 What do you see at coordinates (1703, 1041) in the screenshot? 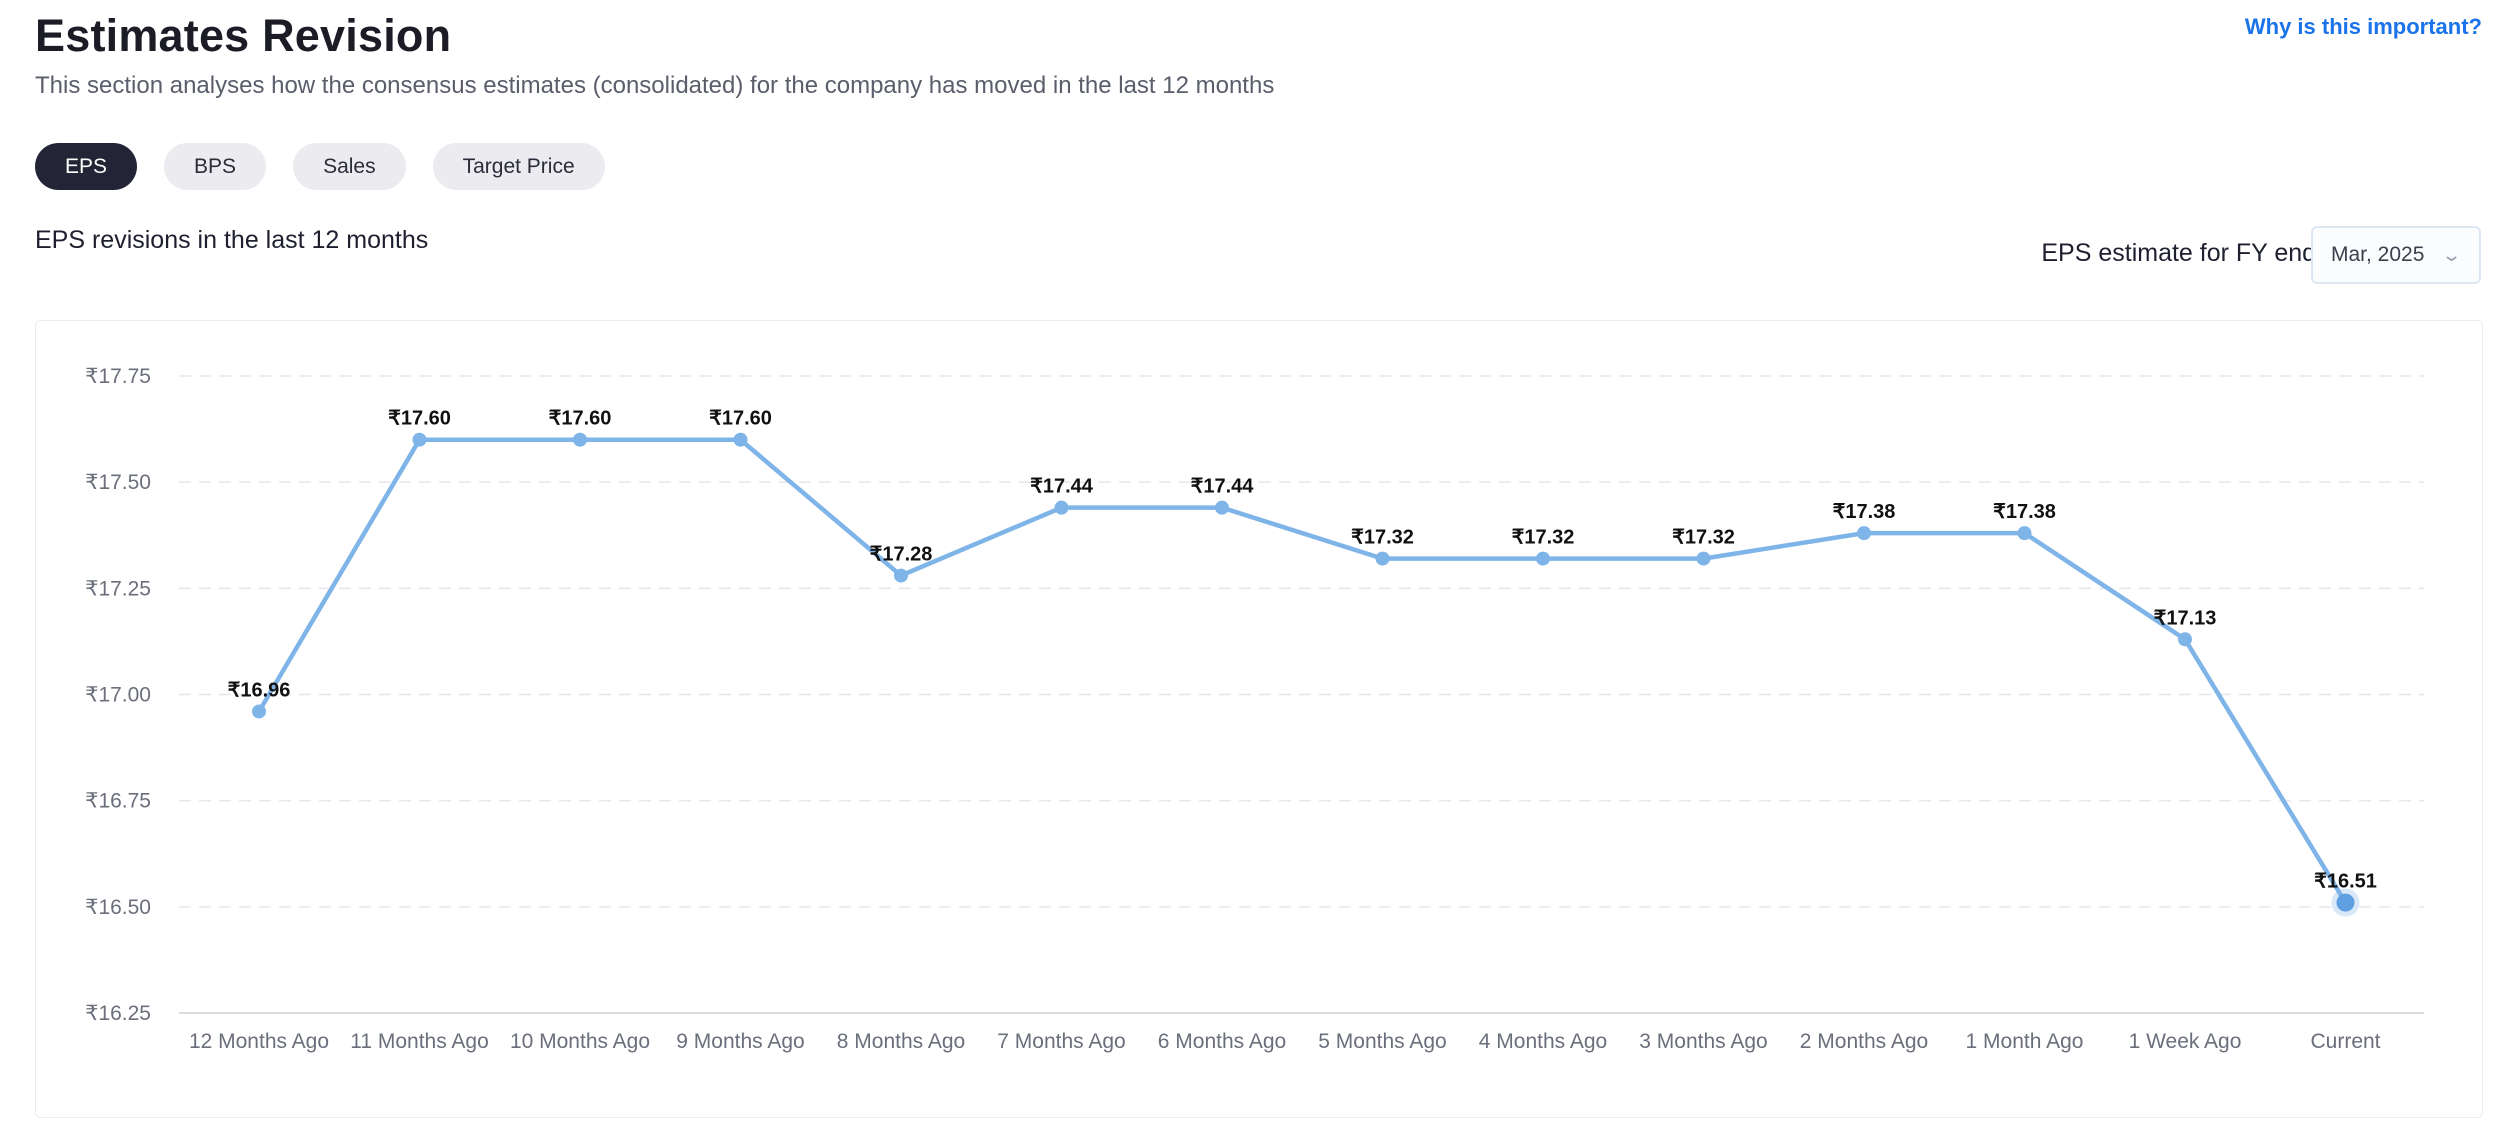
I see `x-tick-label: 3 Months Ago` at bounding box center [1703, 1041].